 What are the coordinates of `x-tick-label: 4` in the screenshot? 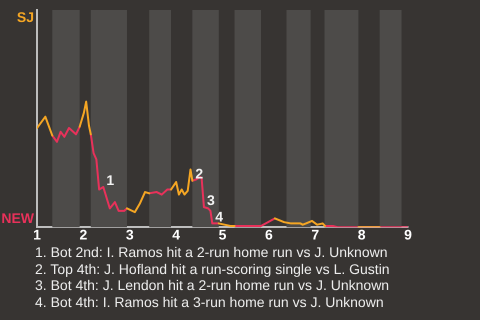 It's located at (176, 234).